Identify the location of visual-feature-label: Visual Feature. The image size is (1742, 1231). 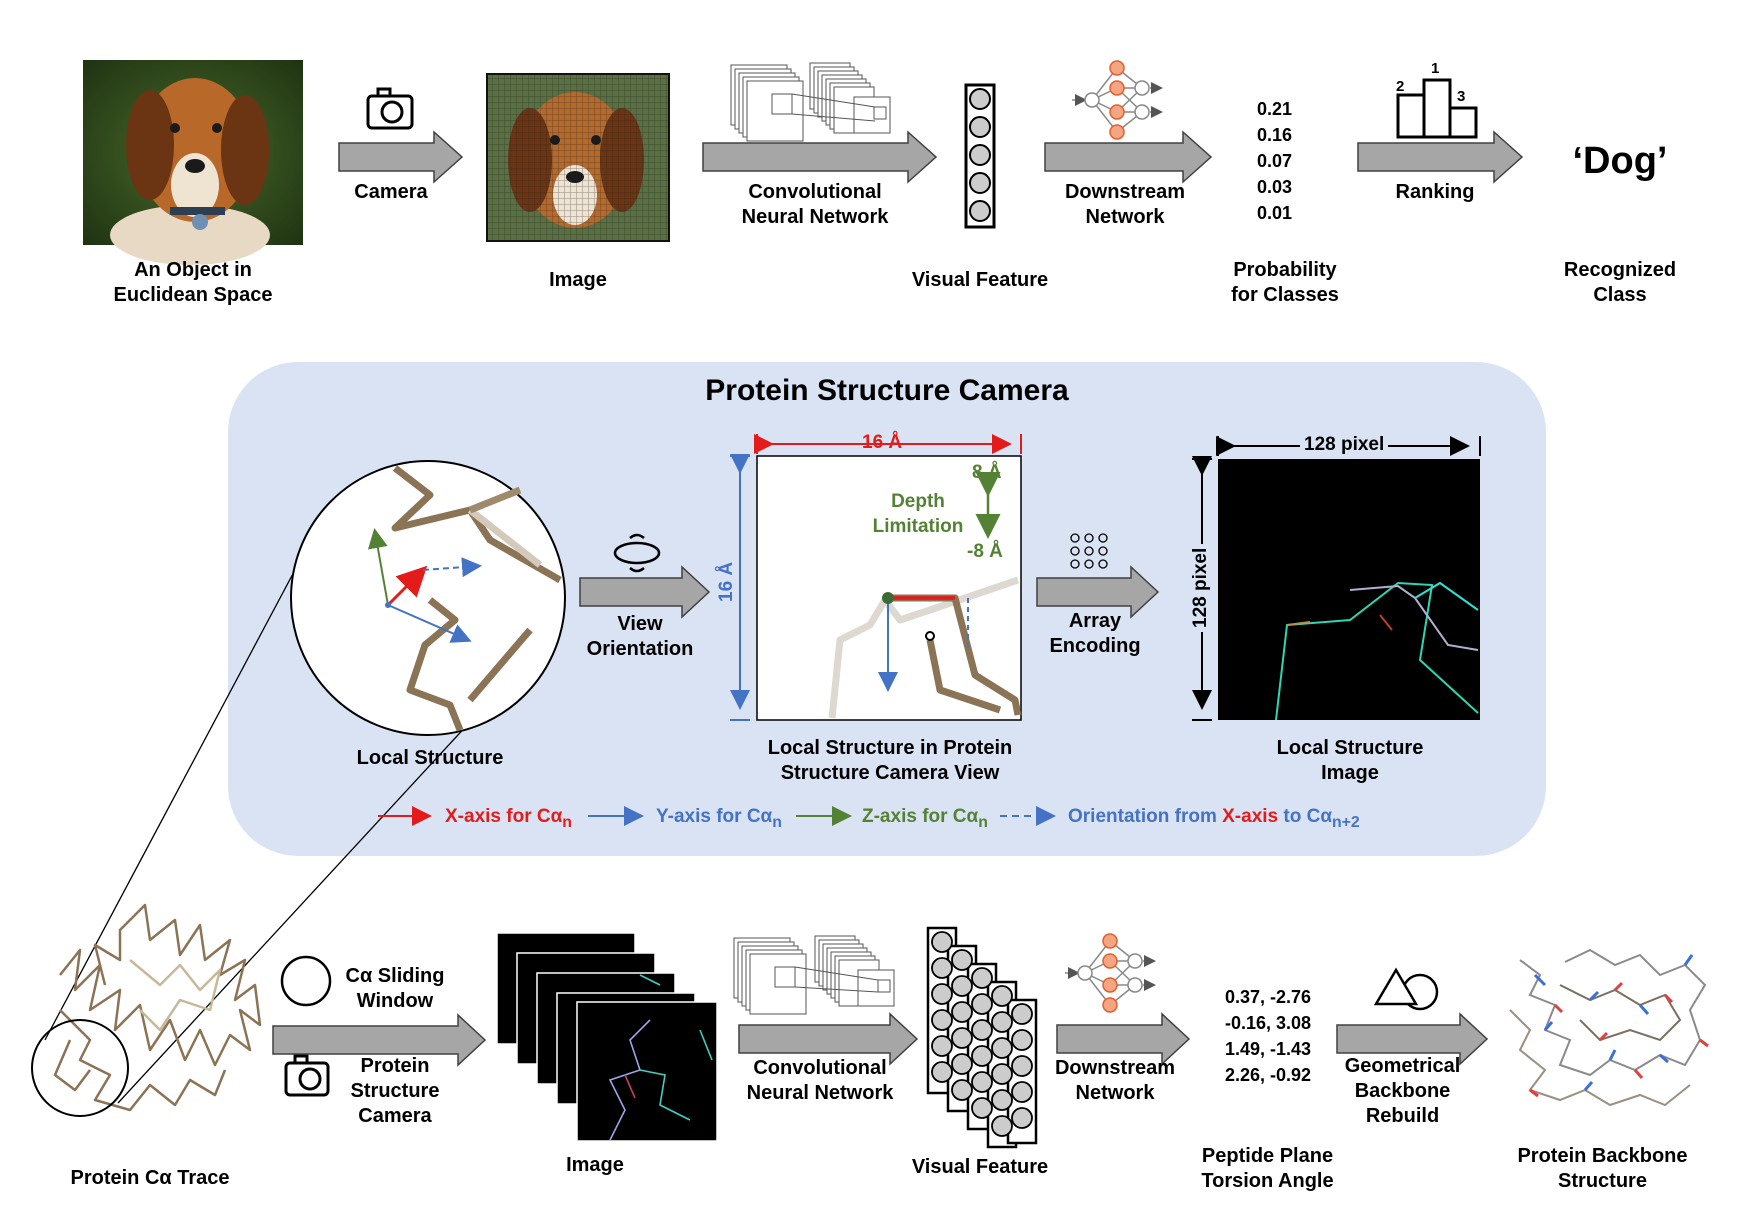
(980, 280).